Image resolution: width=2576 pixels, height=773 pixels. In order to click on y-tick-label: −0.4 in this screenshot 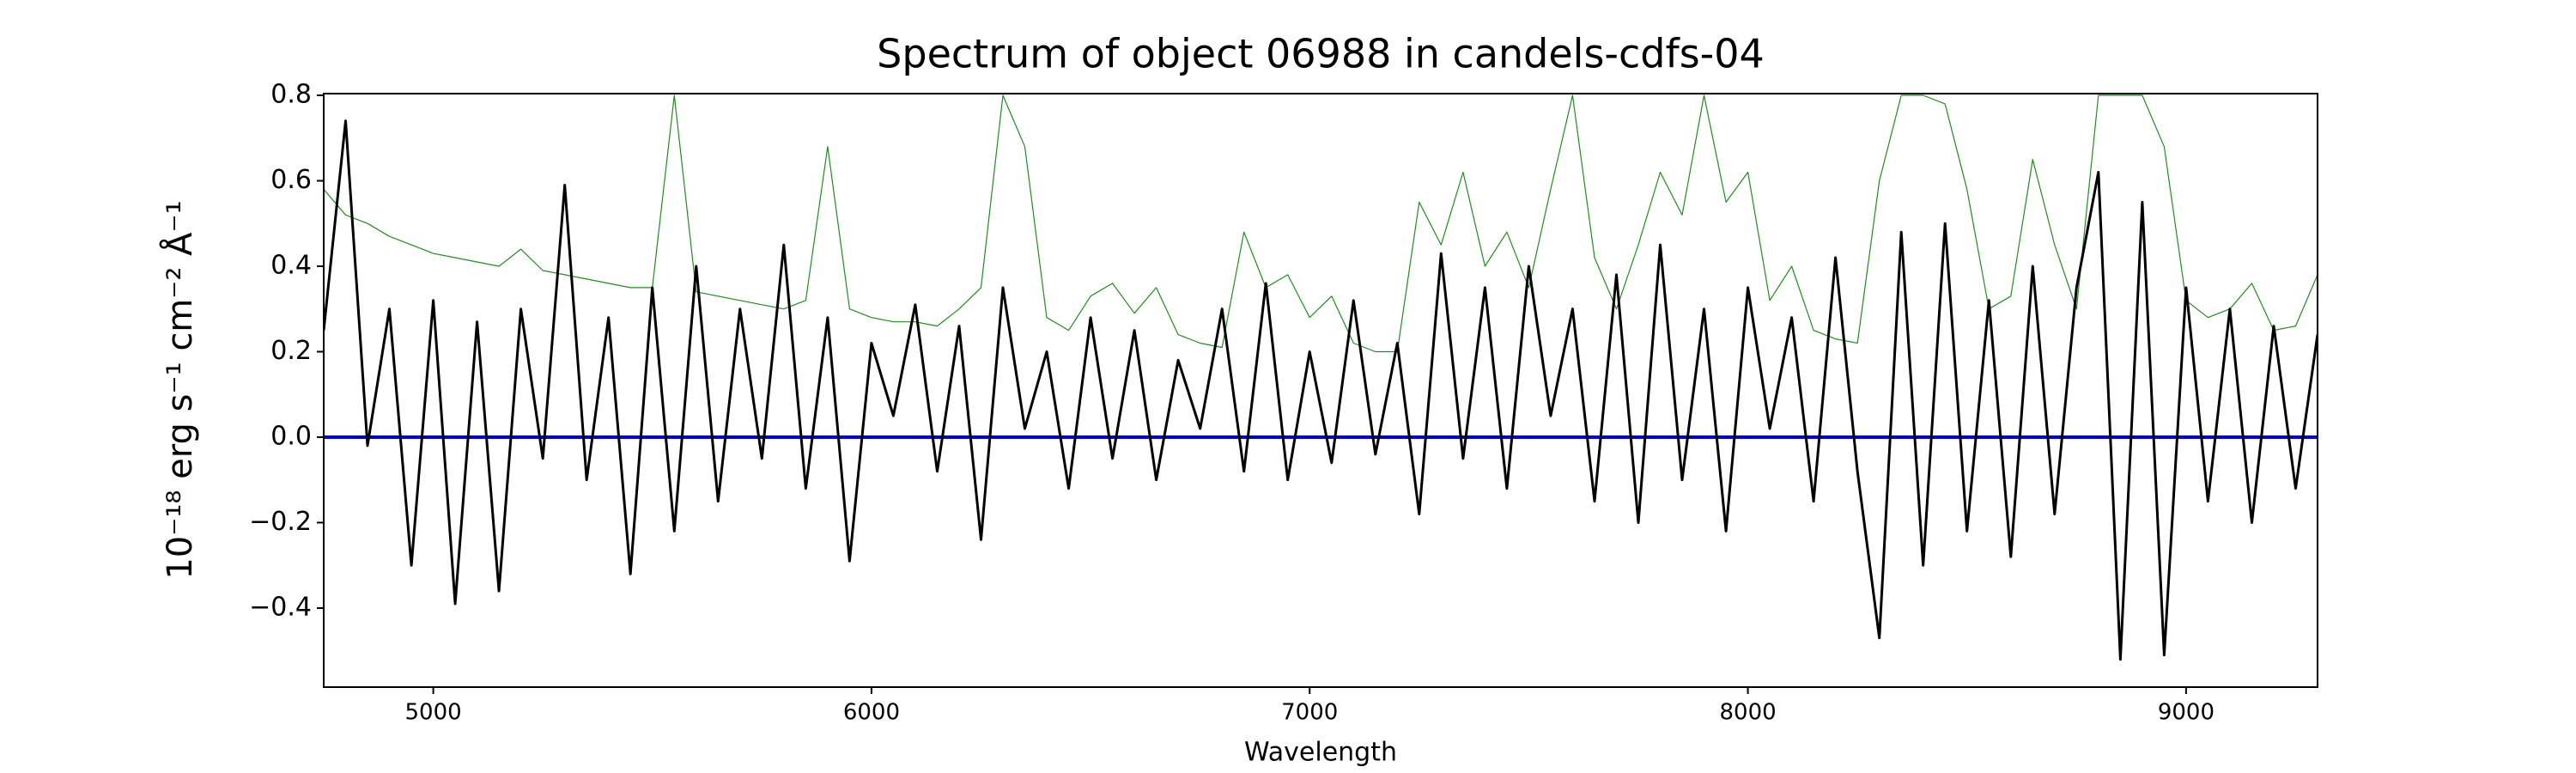, I will do `click(280, 607)`.